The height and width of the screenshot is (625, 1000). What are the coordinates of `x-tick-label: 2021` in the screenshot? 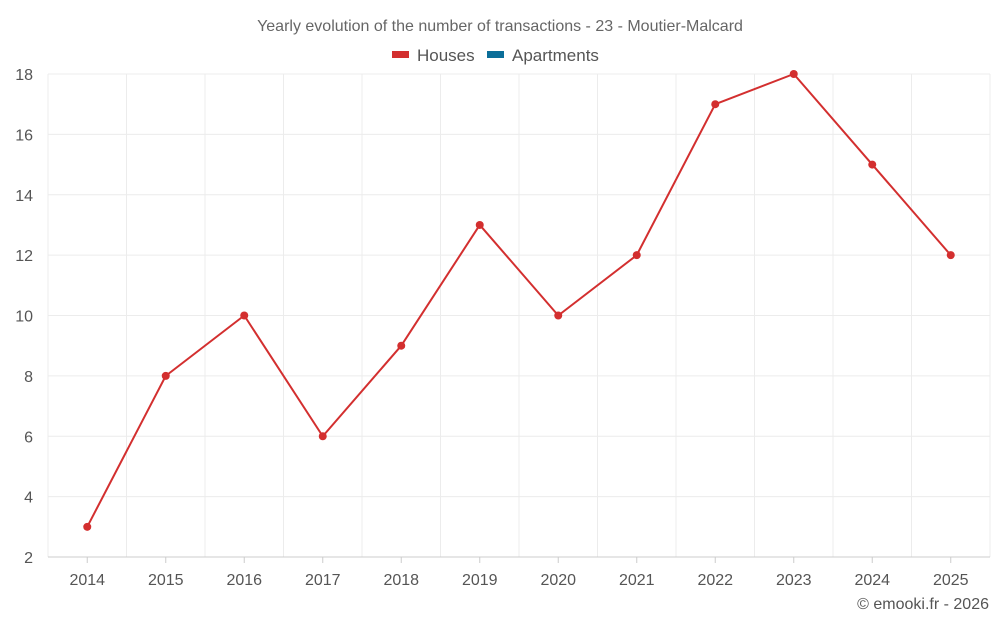 It's located at (637, 580).